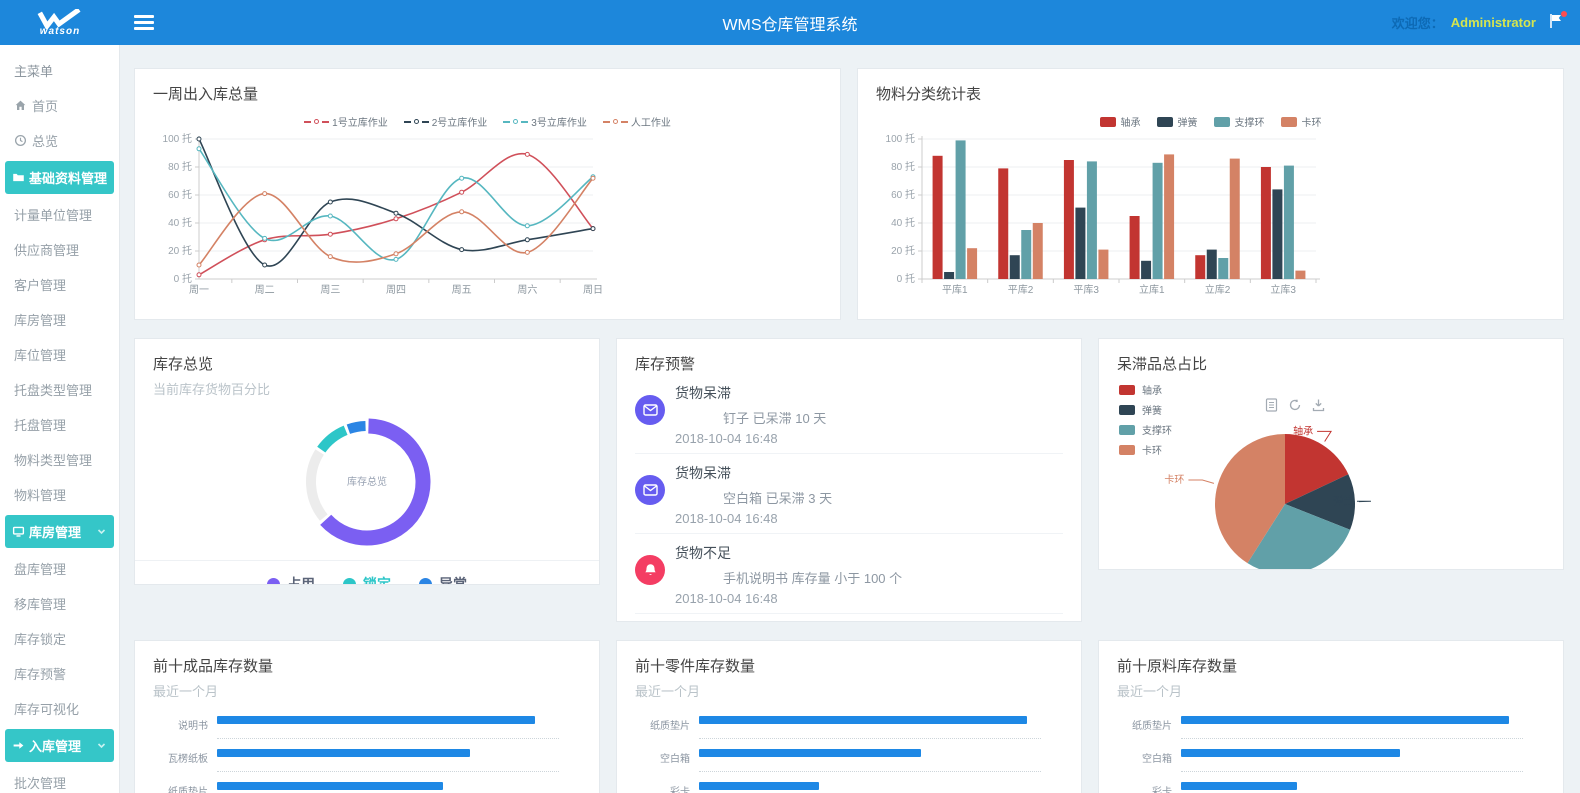  Describe the element at coordinates (59, 319) in the screenshot. I see `sidebar-item-warehouse: 库房管理` at that location.